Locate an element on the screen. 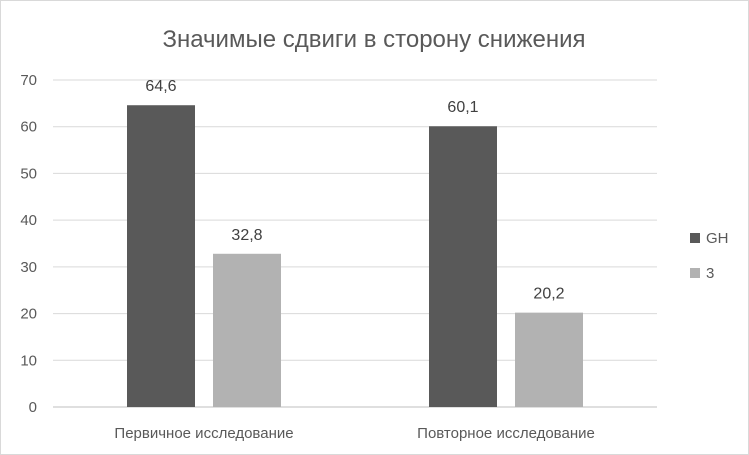 This screenshot has height=455, width=749. y-tick-label: 10 is located at coordinates (28, 360).